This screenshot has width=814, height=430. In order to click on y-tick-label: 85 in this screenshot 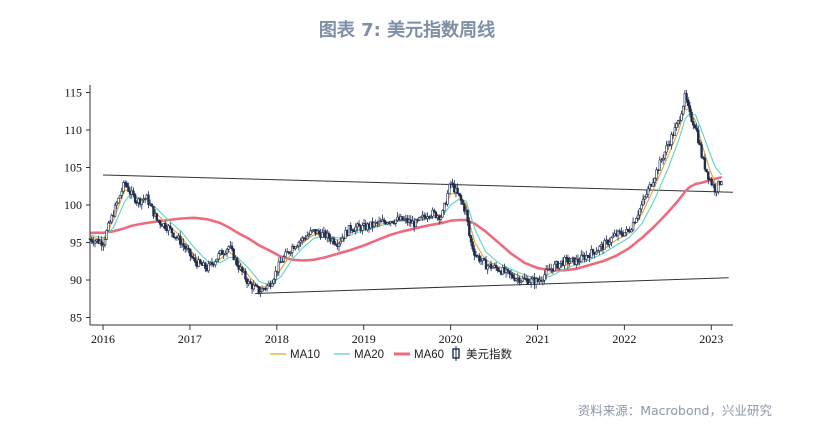, I will do `click(76, 318)`.